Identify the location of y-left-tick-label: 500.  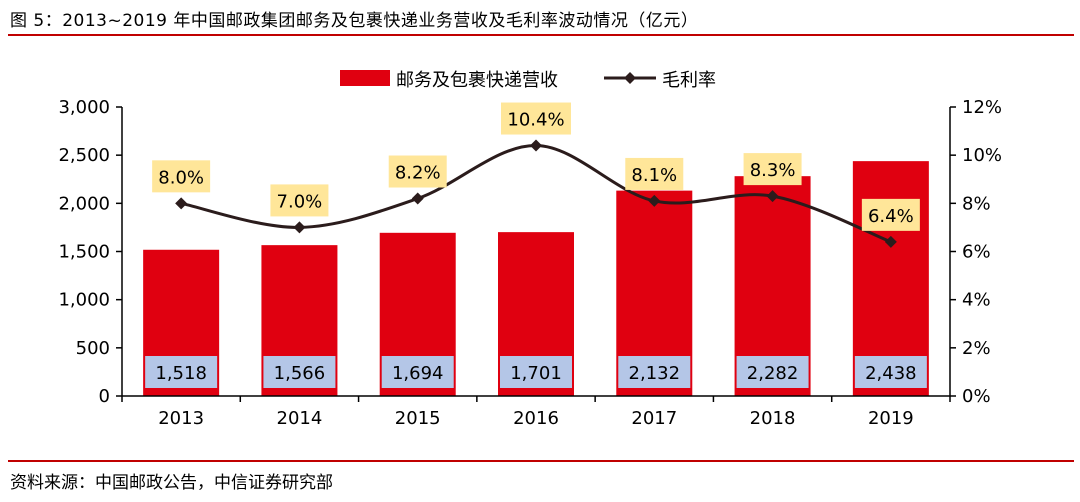
(93, 348).